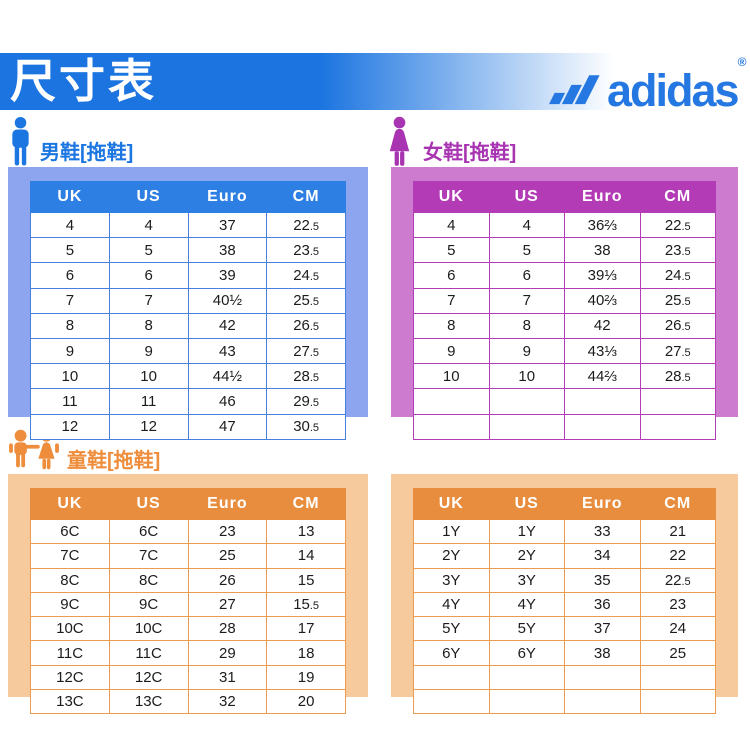 This screenshot has width=750, height=750. Describe the element at coordinates (148, 351) in the screenshot. I see `table-cell: 9` at that location.